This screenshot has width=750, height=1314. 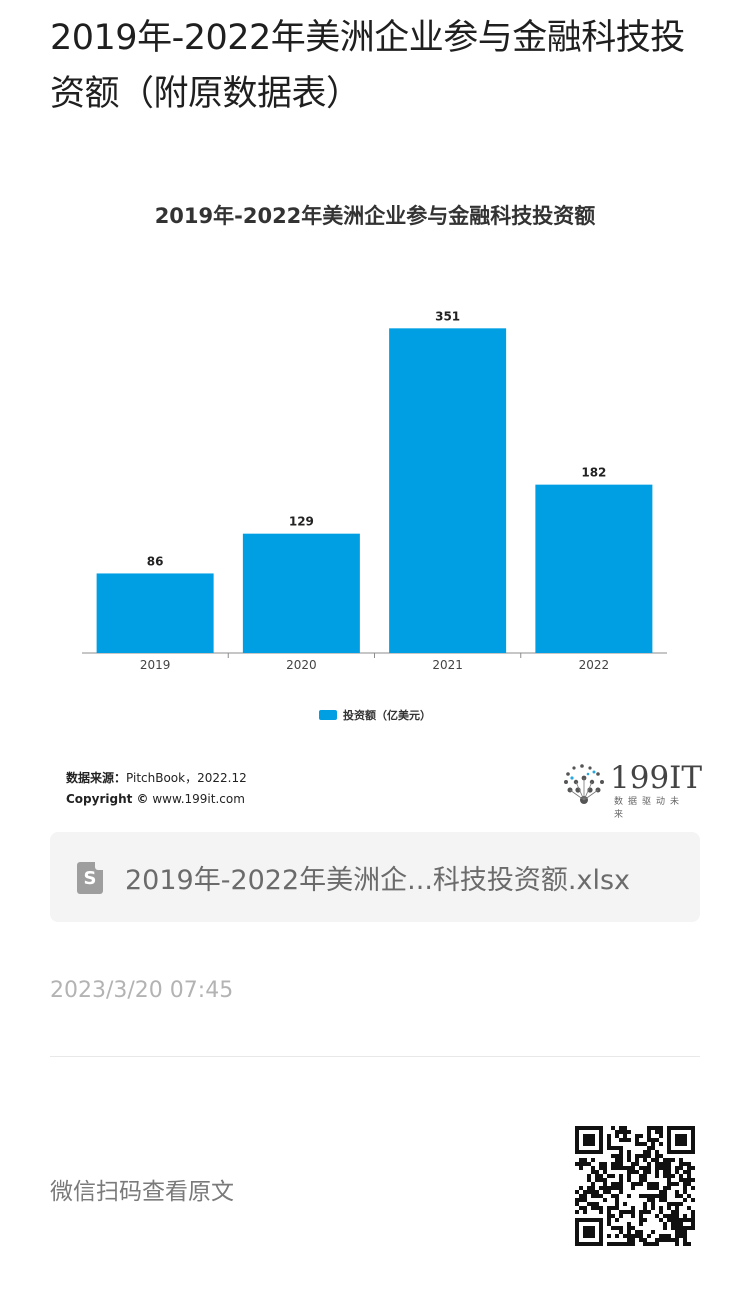 I want to click on chart-title: 2019年-2022年美洲企业参与金融科技投资额, so click(x=375, y=216).